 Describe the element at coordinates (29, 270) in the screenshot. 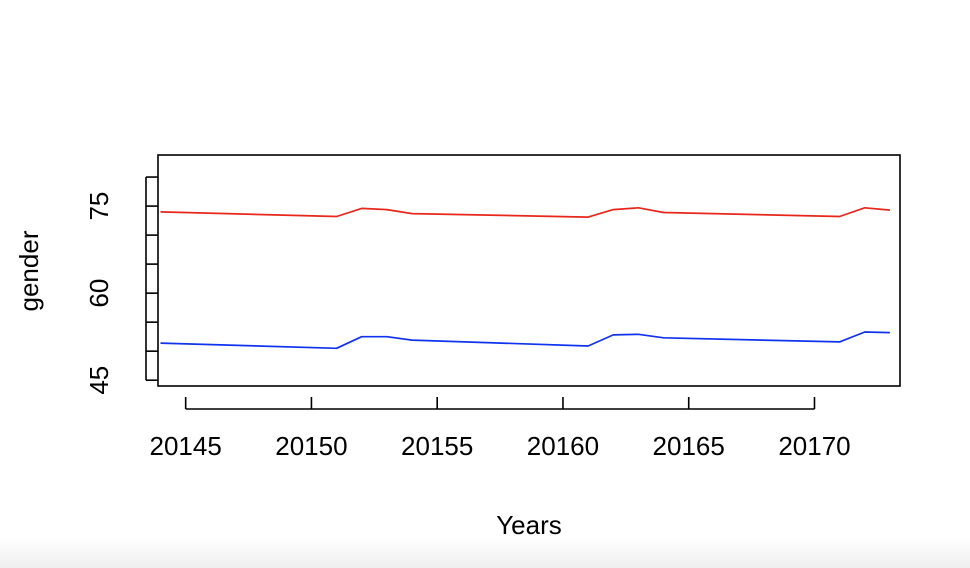

I see `y-axis-title: gender` at that location.